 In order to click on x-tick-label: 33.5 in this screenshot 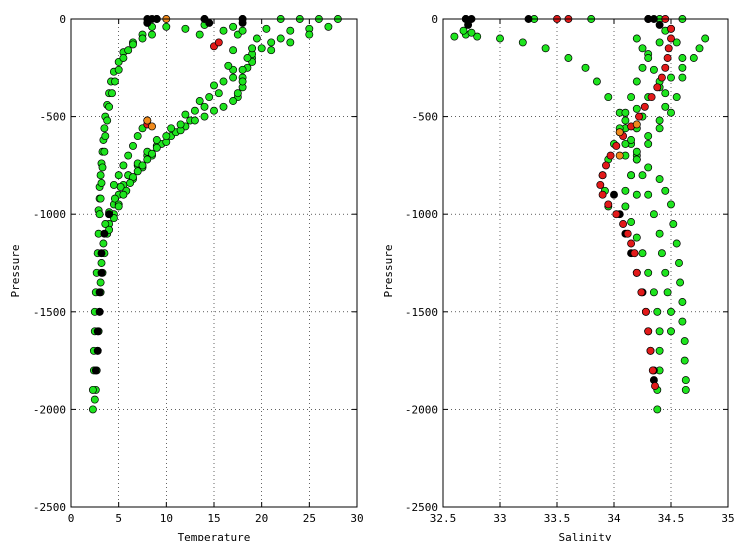, I will do `click(557, 518)`.